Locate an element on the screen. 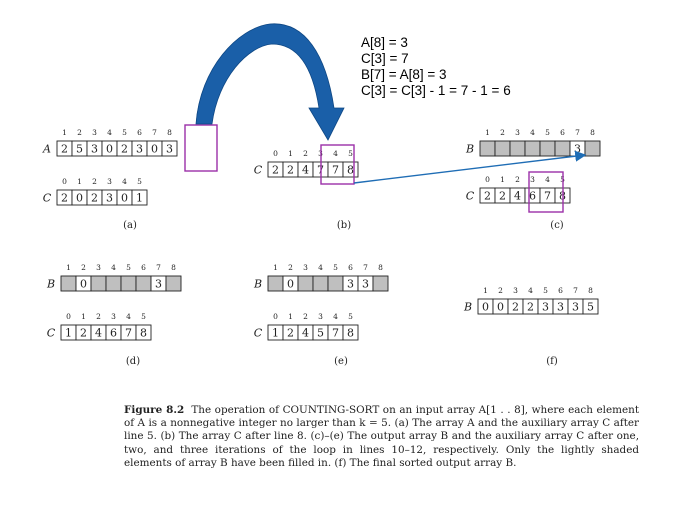 This screenshot has width=694, height=509. array-name: B is located at coordinates (50, 284).